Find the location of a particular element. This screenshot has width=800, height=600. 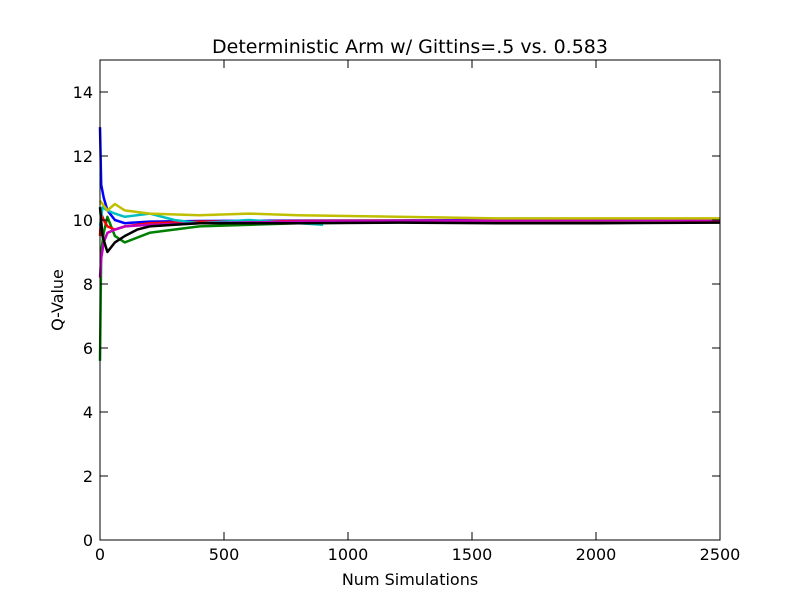

x-tick-label: 1500 is located at coordinates (472, 554).